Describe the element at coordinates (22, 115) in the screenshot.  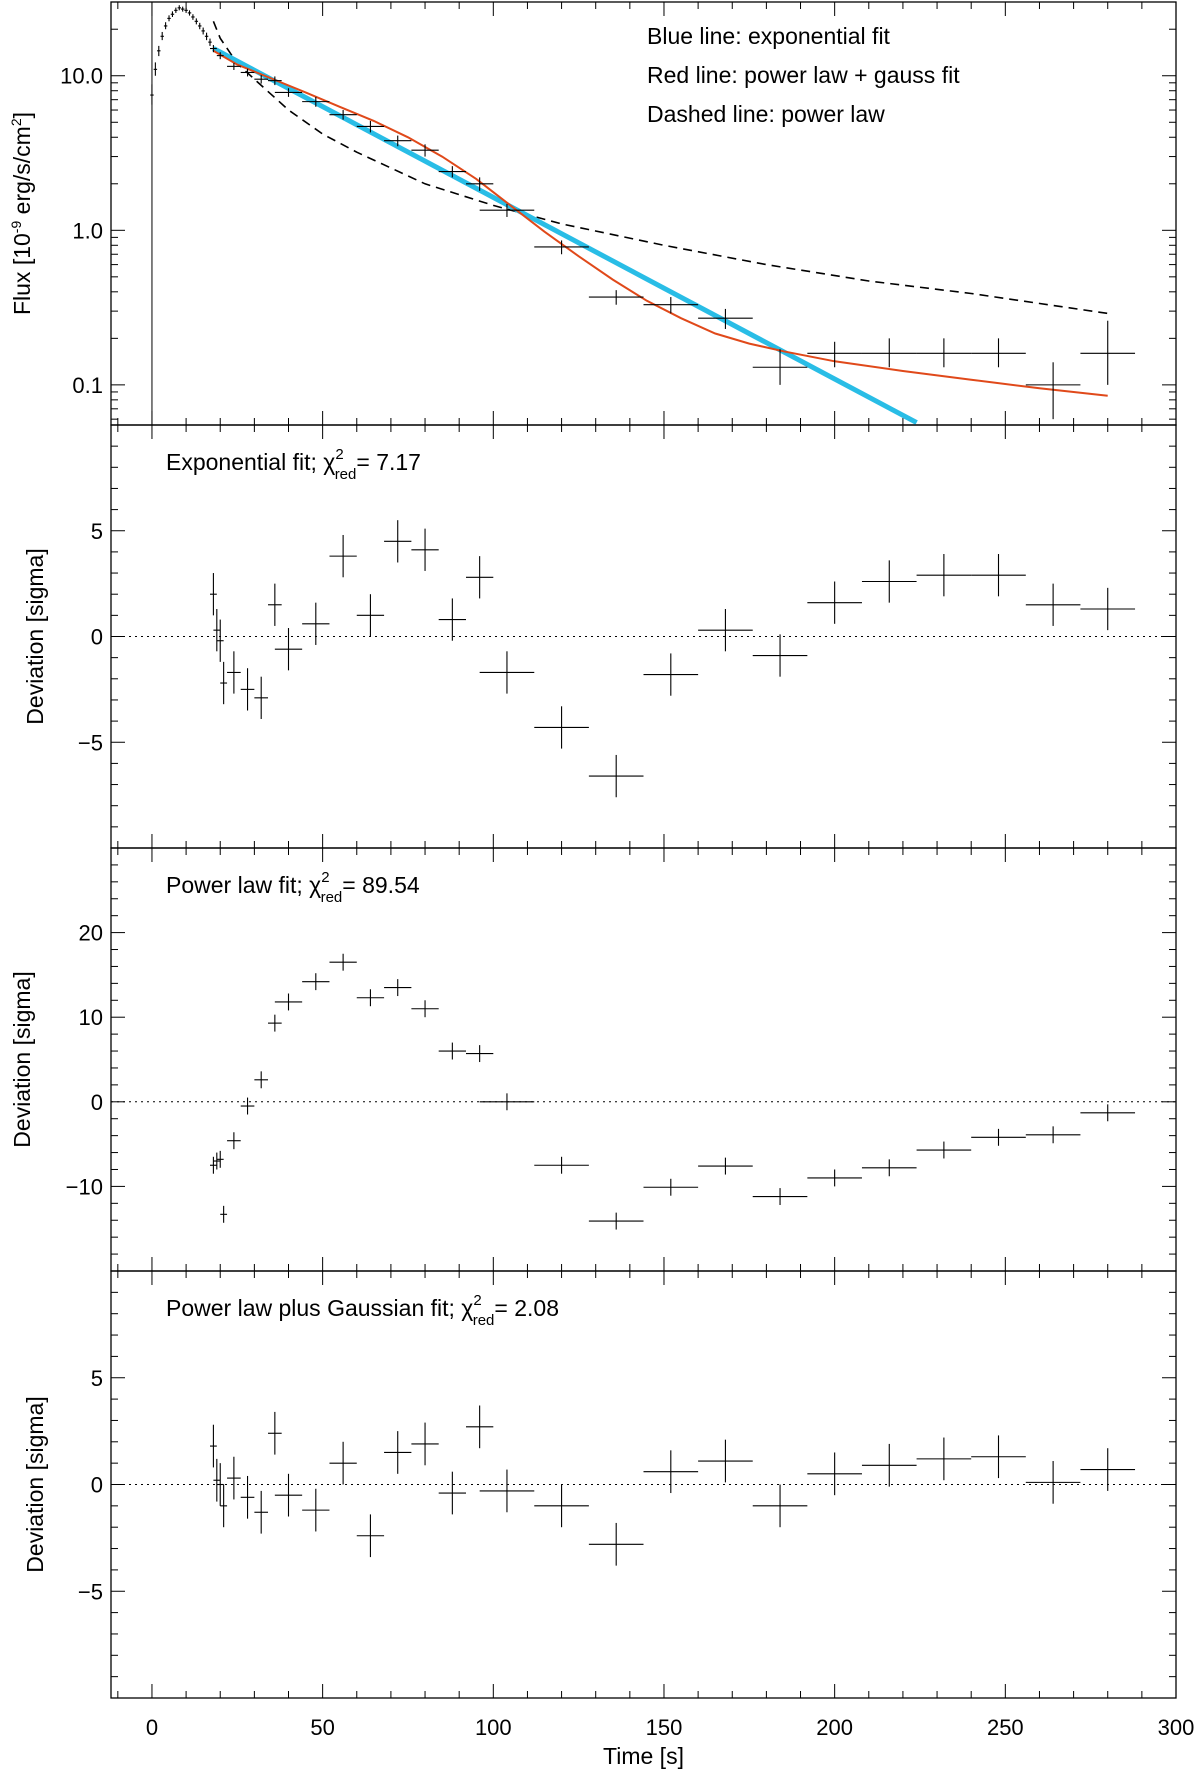
I see `y-label-part: ]` at that location.